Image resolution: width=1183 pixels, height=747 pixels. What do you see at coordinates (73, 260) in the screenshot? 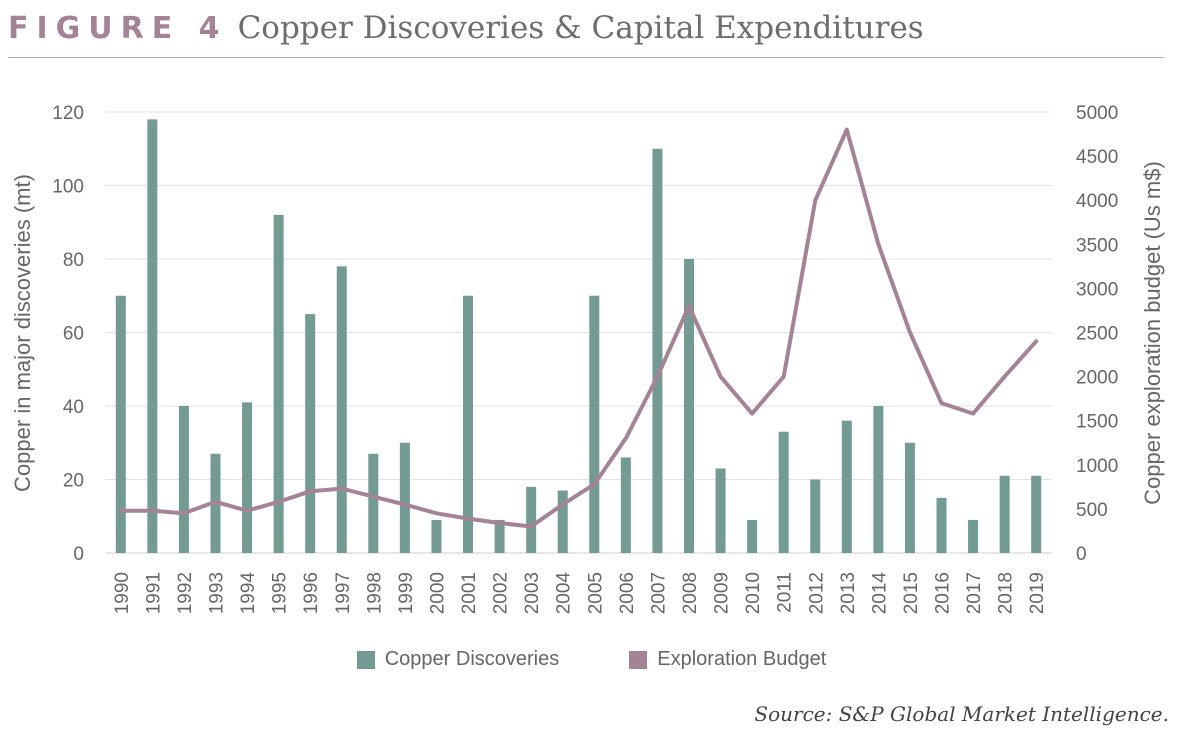
I see `y-tick-label: 80` at bounding box center [73, 260].